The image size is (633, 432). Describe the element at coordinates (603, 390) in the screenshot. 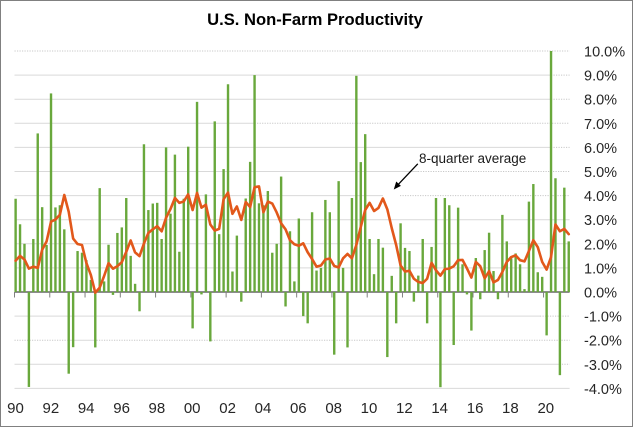

I see `svg-text: -4.0%` at that location.